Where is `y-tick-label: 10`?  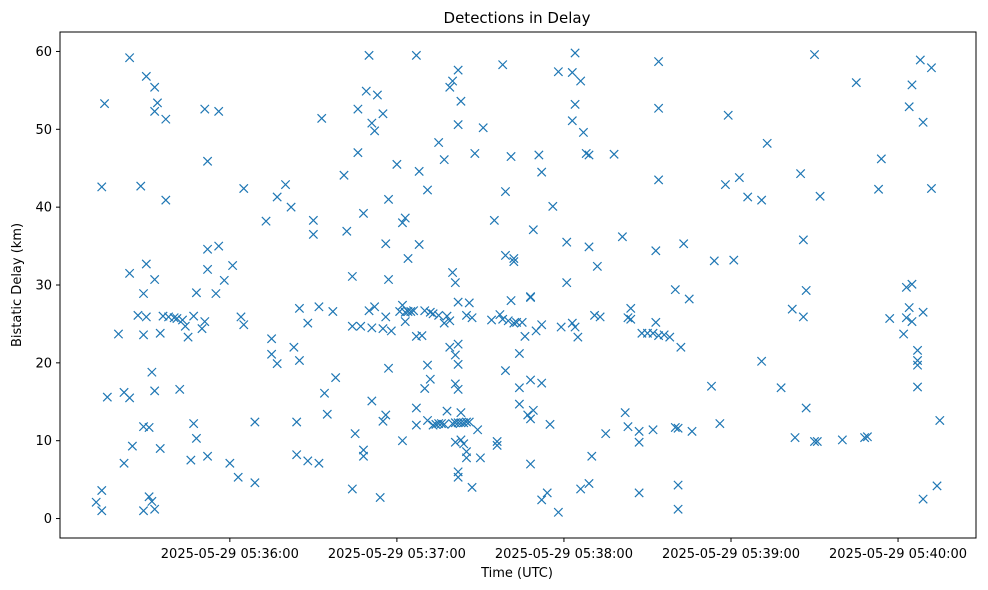
y-tick-label: 10 is located at coordinates (43, 441).